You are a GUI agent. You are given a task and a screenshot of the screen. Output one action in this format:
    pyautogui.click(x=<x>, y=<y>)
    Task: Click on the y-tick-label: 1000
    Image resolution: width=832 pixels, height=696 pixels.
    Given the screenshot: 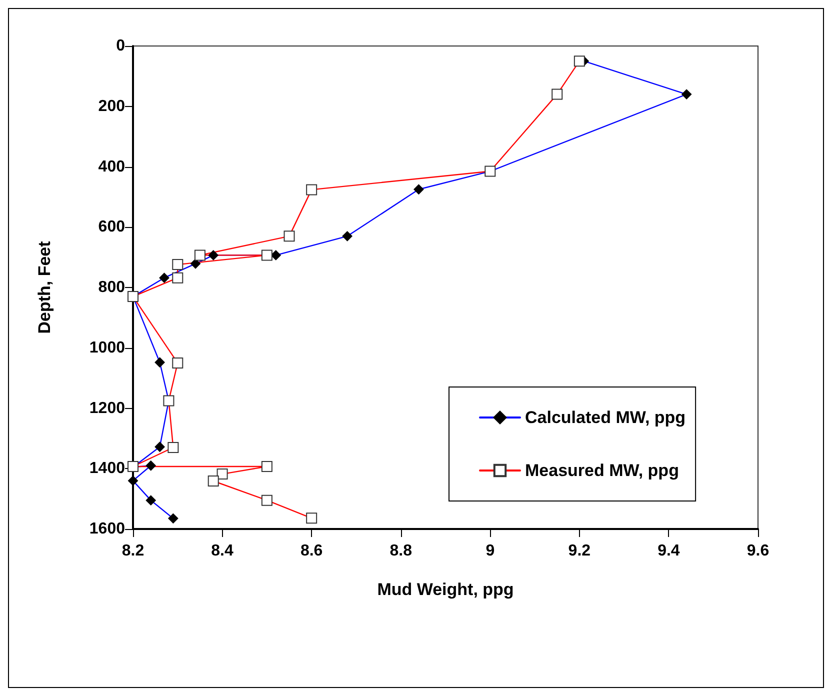 What is the action you would take?
    pyautogui.click(x=107, y=347)
    